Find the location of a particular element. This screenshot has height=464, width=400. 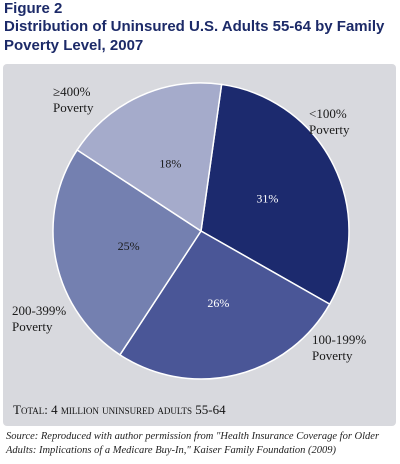

category-label-400-plus: ≥400% Poverty is located at coordinates (73, 99).